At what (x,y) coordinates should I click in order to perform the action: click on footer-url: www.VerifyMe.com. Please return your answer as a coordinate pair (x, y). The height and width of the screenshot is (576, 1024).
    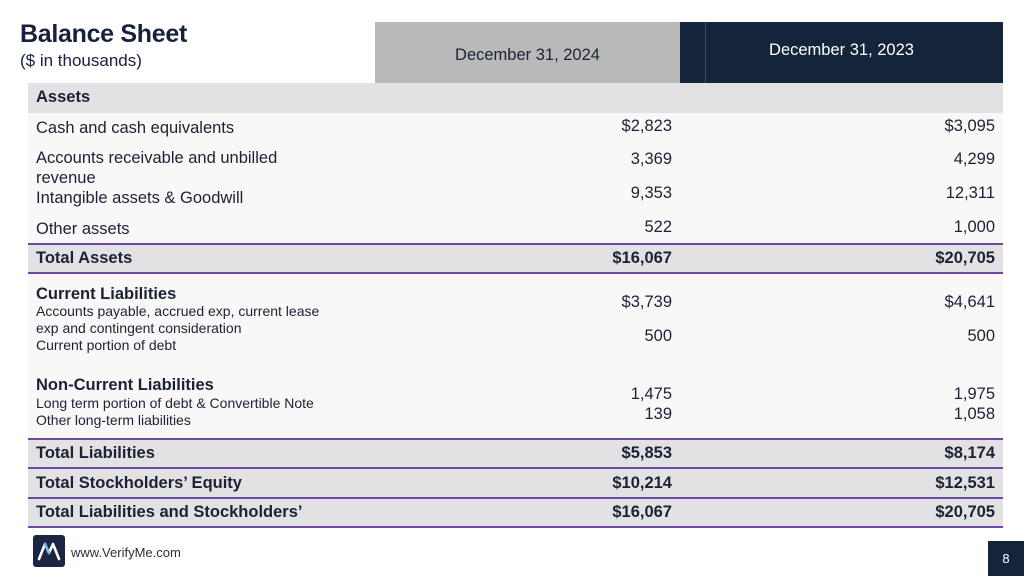
    Looking at the image, I should click on (126, 552).